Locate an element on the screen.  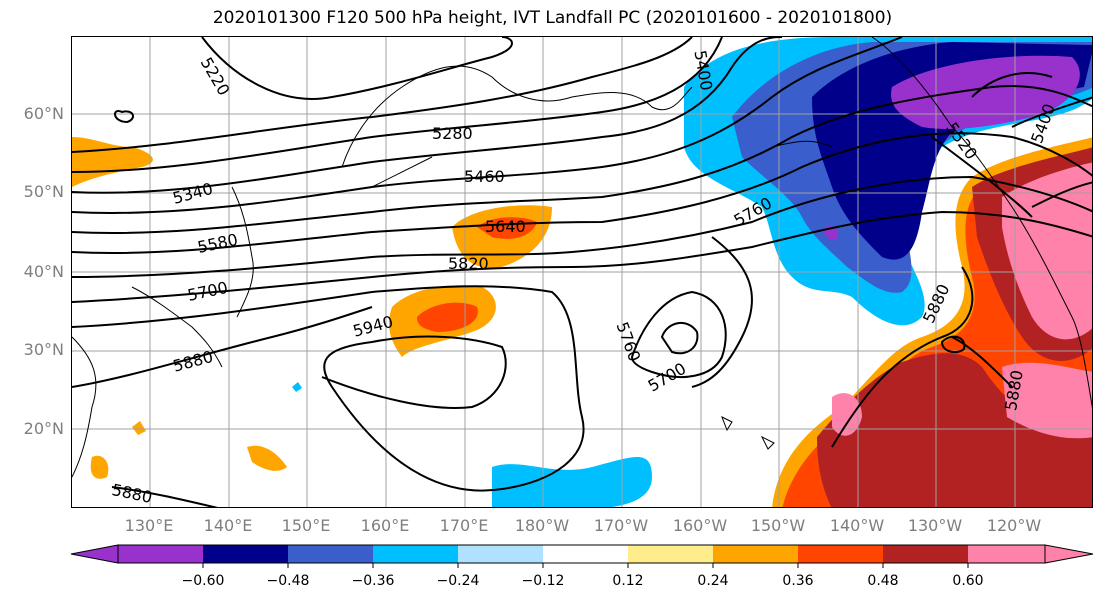
lat-label-50: 50°N is located at coordinates (43, 191).